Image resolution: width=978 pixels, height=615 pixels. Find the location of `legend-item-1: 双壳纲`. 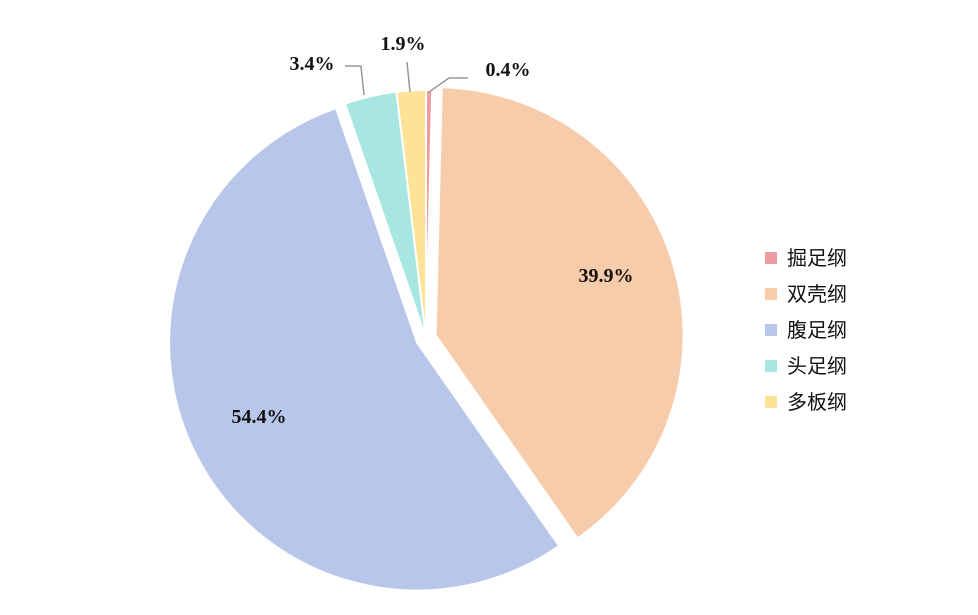

legend-item-1: 双壳纲 is located at coordinates (806, 294).